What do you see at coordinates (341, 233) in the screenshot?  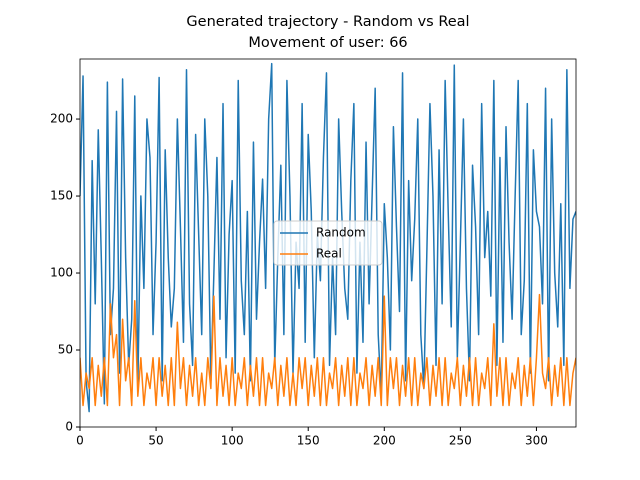 I see `legend-label: Random` at bounding box center [341, 233].